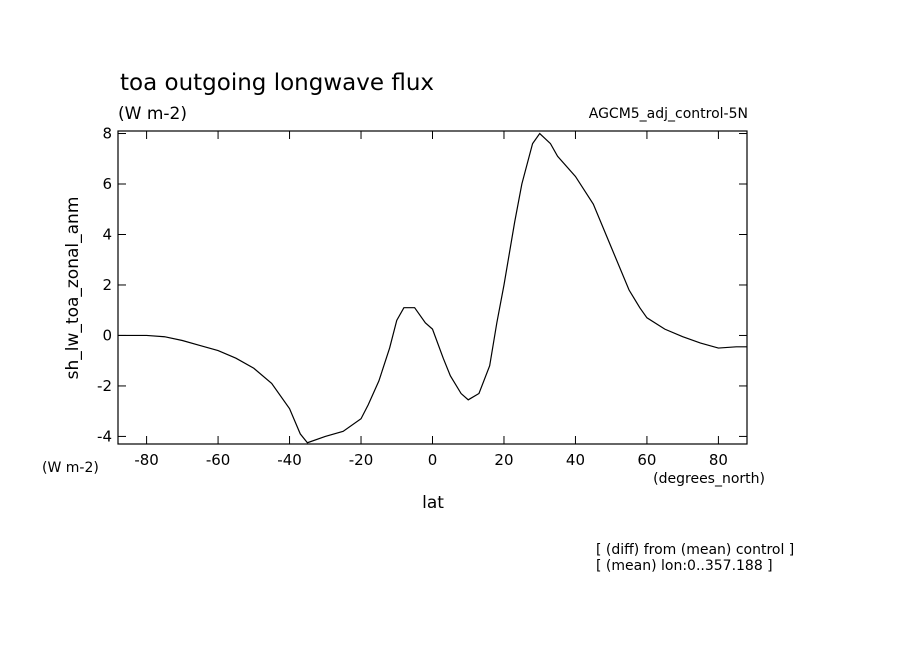  What do you see at coordinates (684, 566) in the screenshot?
I see `note: [ (mean) lon:0..357.188 ]` at bounding box center [684, 566].